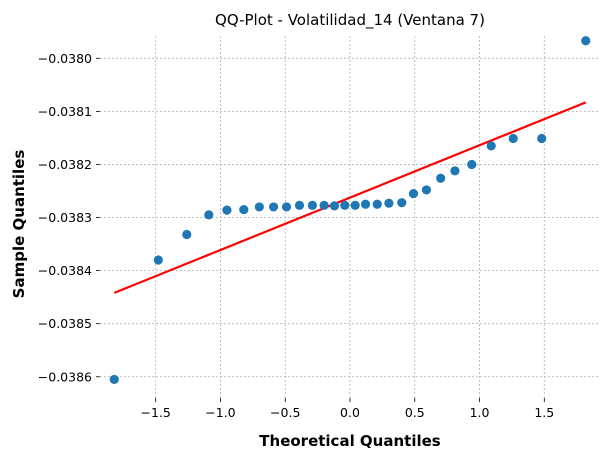 This screenshot has width=609, height=459. What do you see at coordinates (350, 441) in the screenshot?
I see `x-axis-label: Theoretical Quantiles` at bounding box center [350, 441].